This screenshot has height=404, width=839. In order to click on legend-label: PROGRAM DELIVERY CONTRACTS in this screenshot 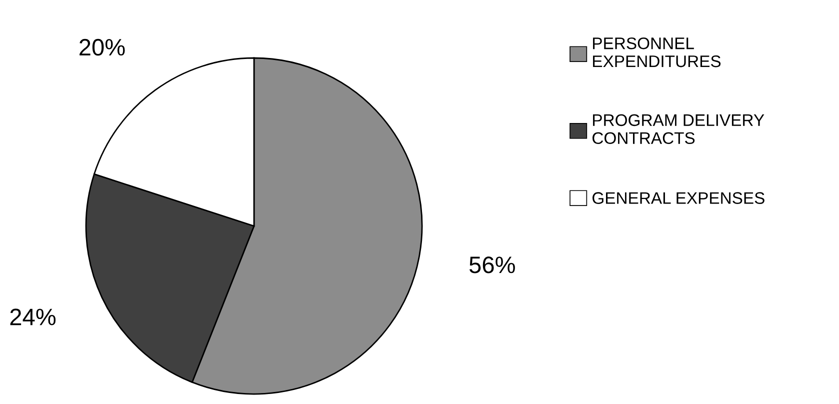, I will do `click(678, 129)`.